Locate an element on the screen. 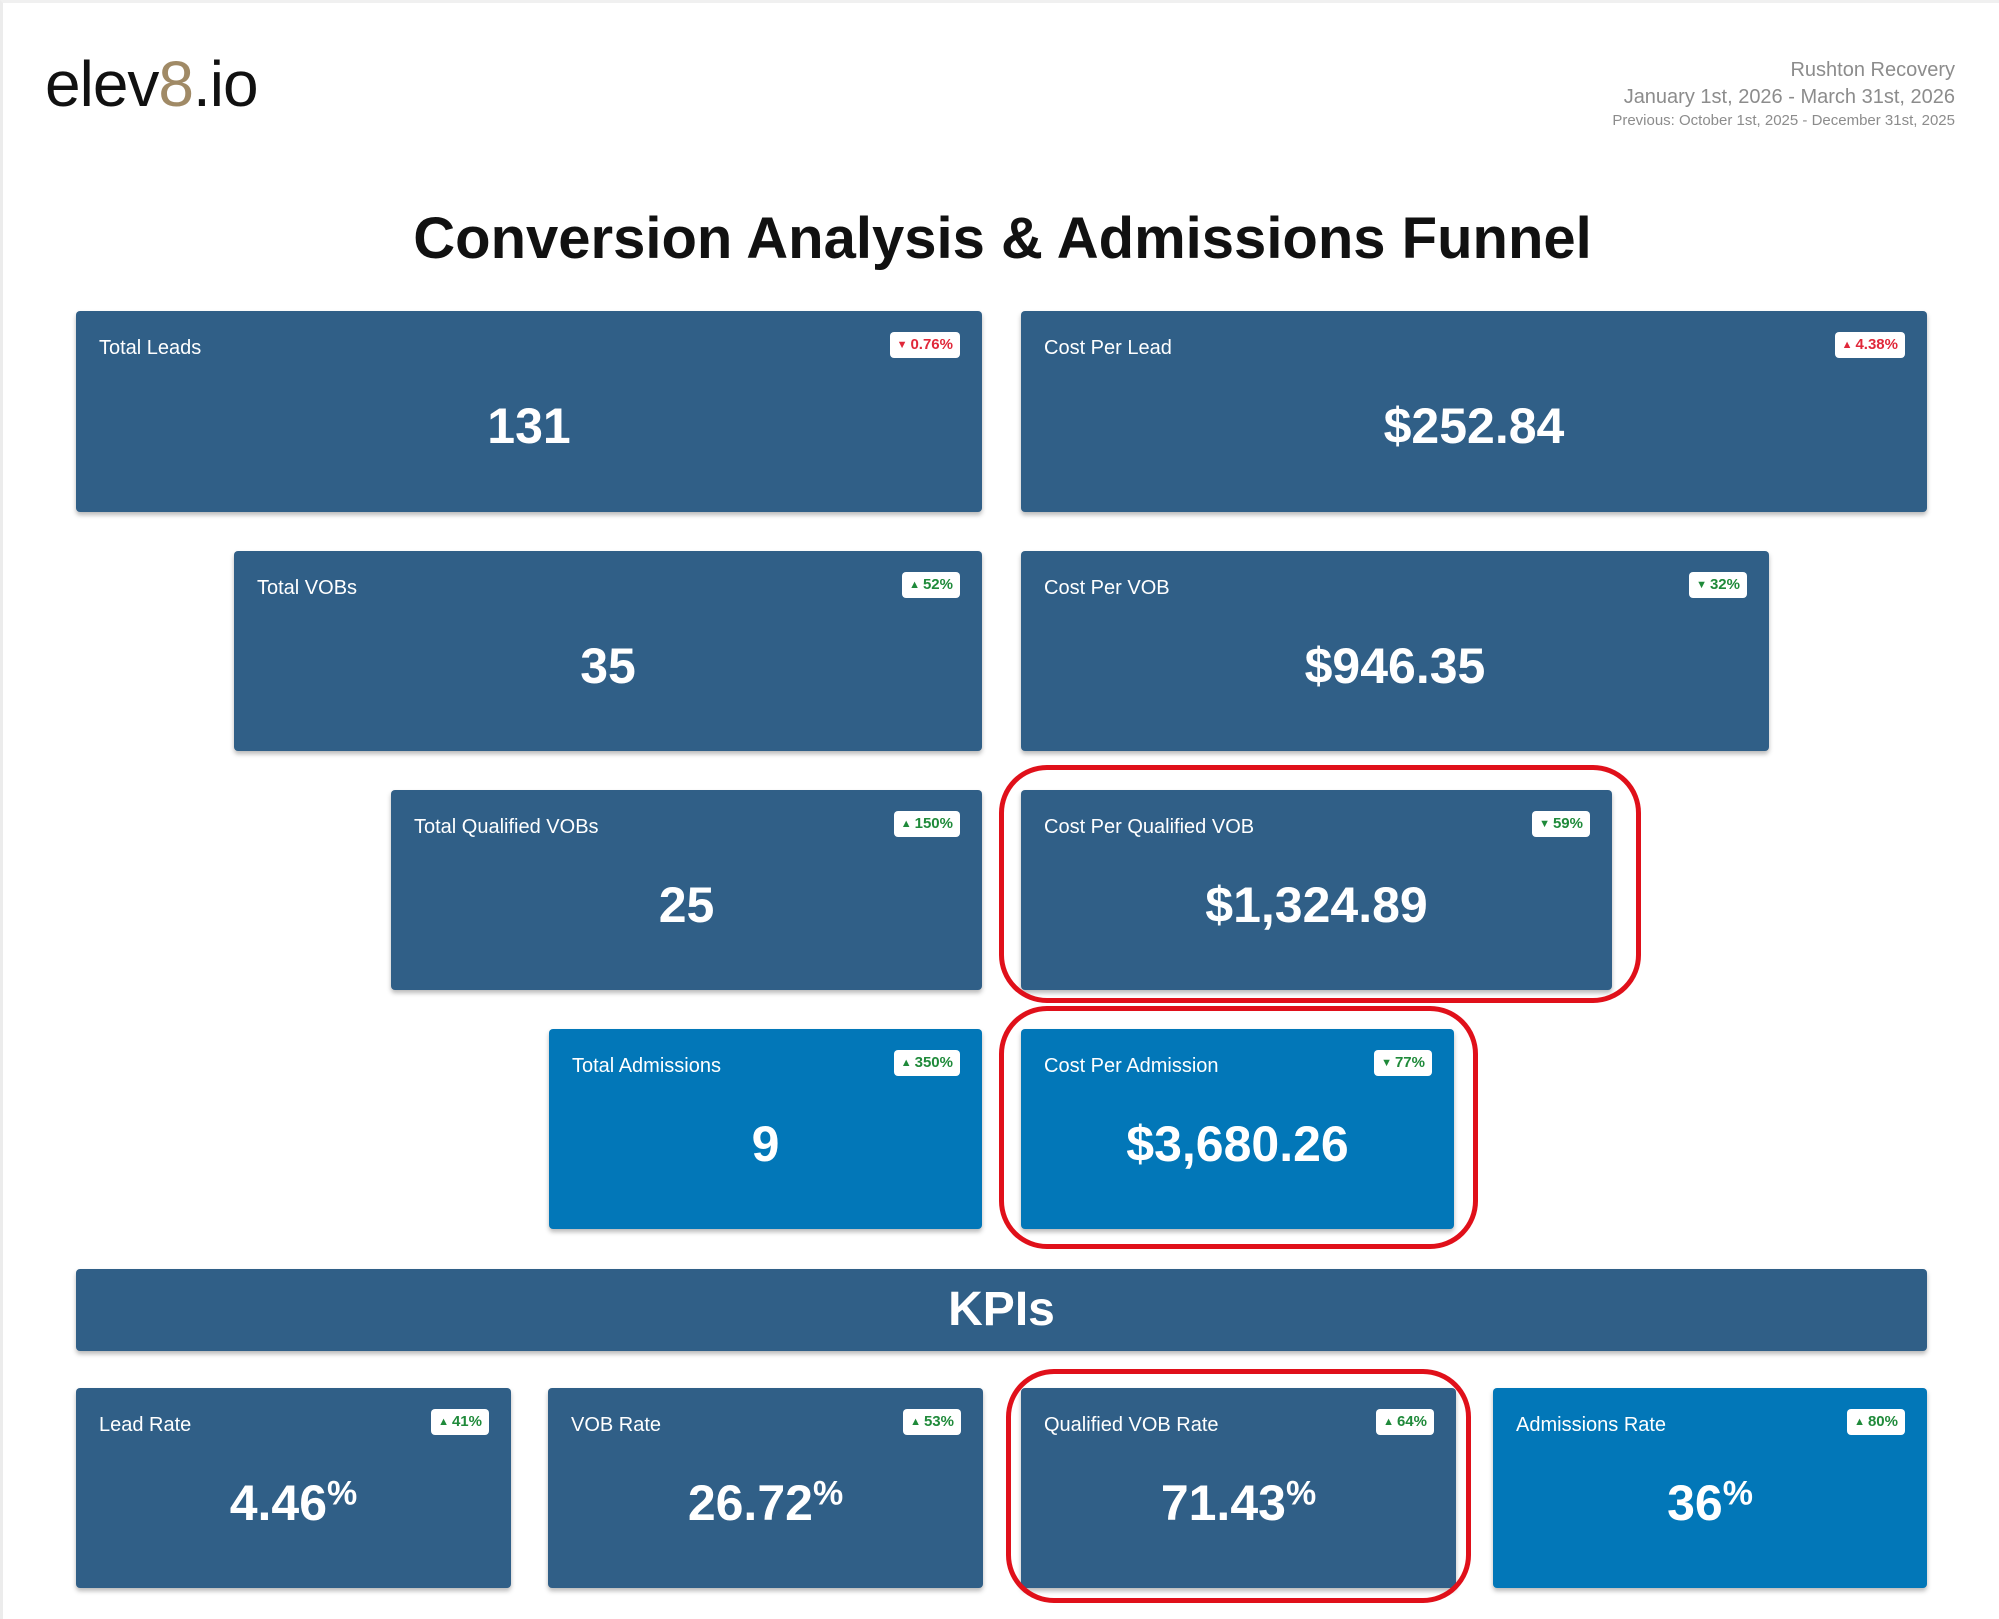 The height and width of the screenshot is (1619, 1999). date-range: January 1st, 2026 - March 31st, 2026 is located at coordinates (1789, 97).